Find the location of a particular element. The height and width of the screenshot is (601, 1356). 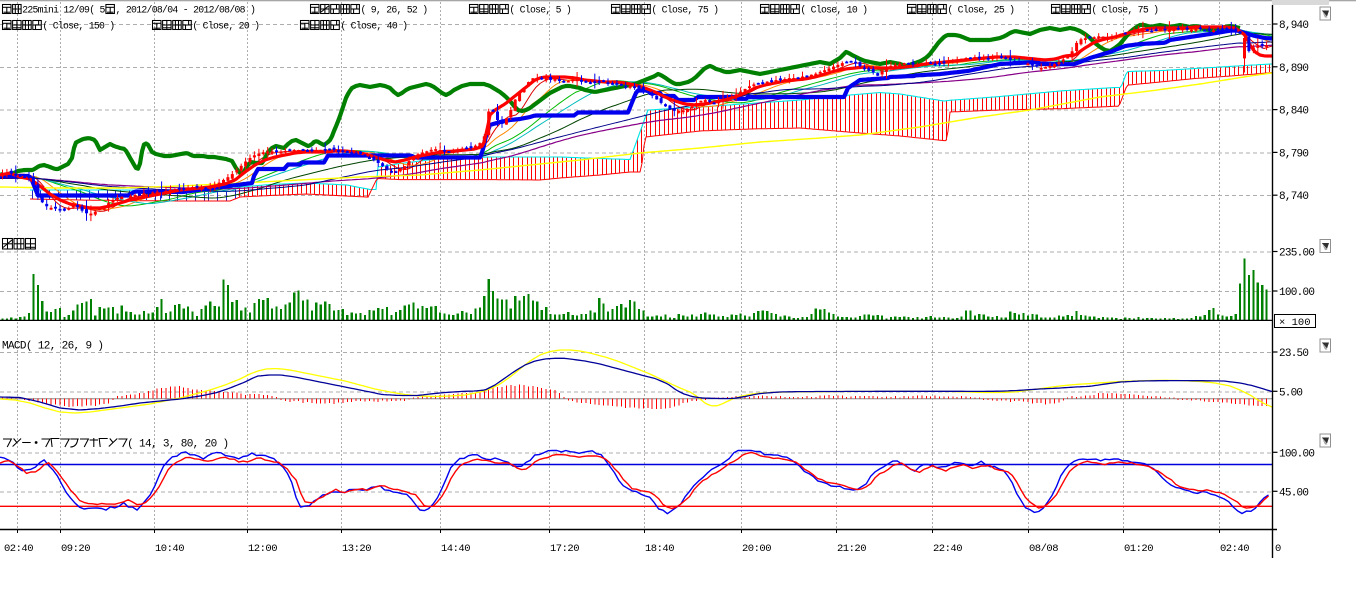

svg-text: 5.00 is located at coordinates (1291, 393).